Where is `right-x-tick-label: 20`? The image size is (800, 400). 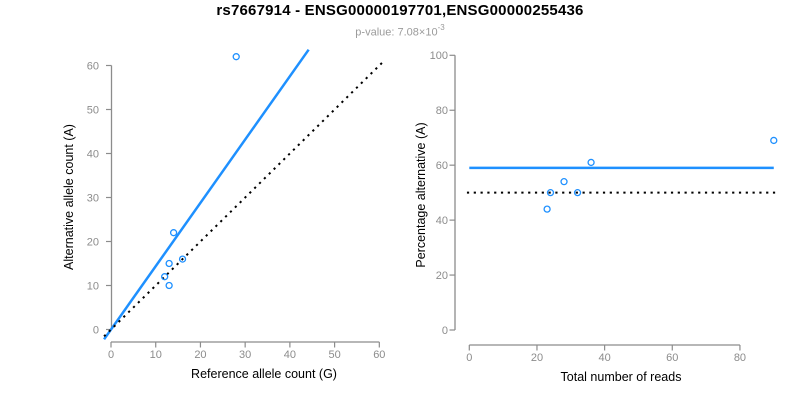 right-x-tick-label: 20 is located at coordinates (537, 358).